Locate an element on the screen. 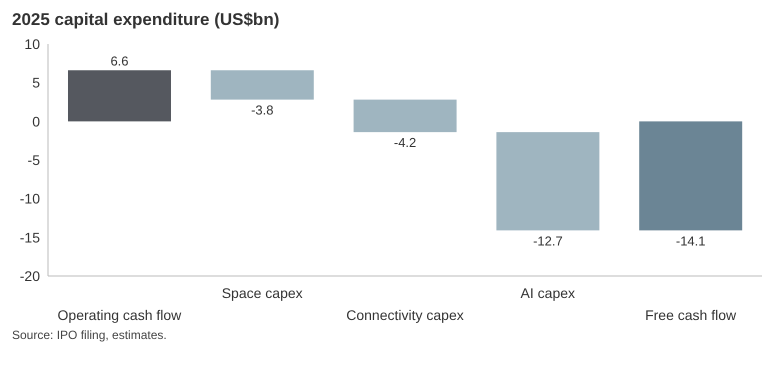 This screenshot has width=780, height=372. y-tick-label: -5 is located at coordinates (34, 160).